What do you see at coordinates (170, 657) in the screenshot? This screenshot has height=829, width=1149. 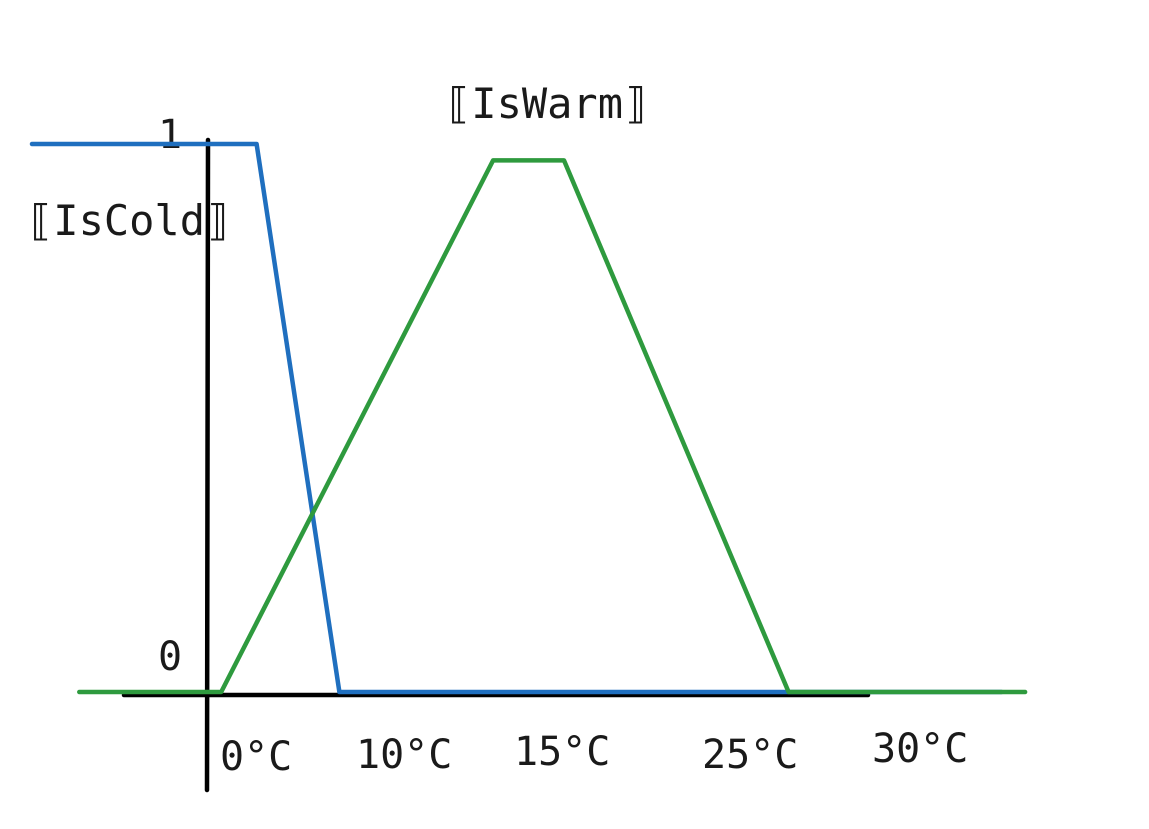 I see `y-tick-label-0: 0` at bounding box center [170, 657].